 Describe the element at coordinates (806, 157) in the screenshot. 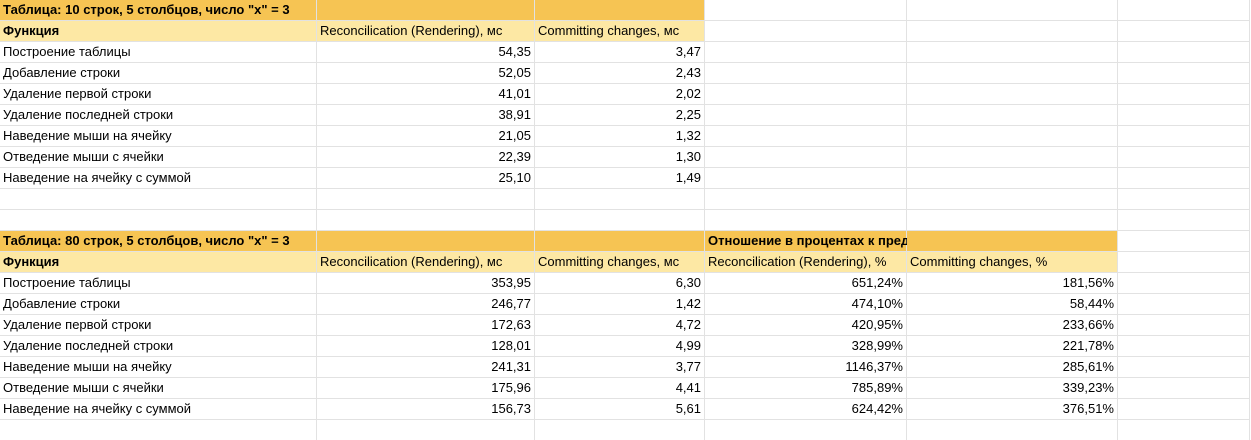

I see `cell-r8-c4` at that location.